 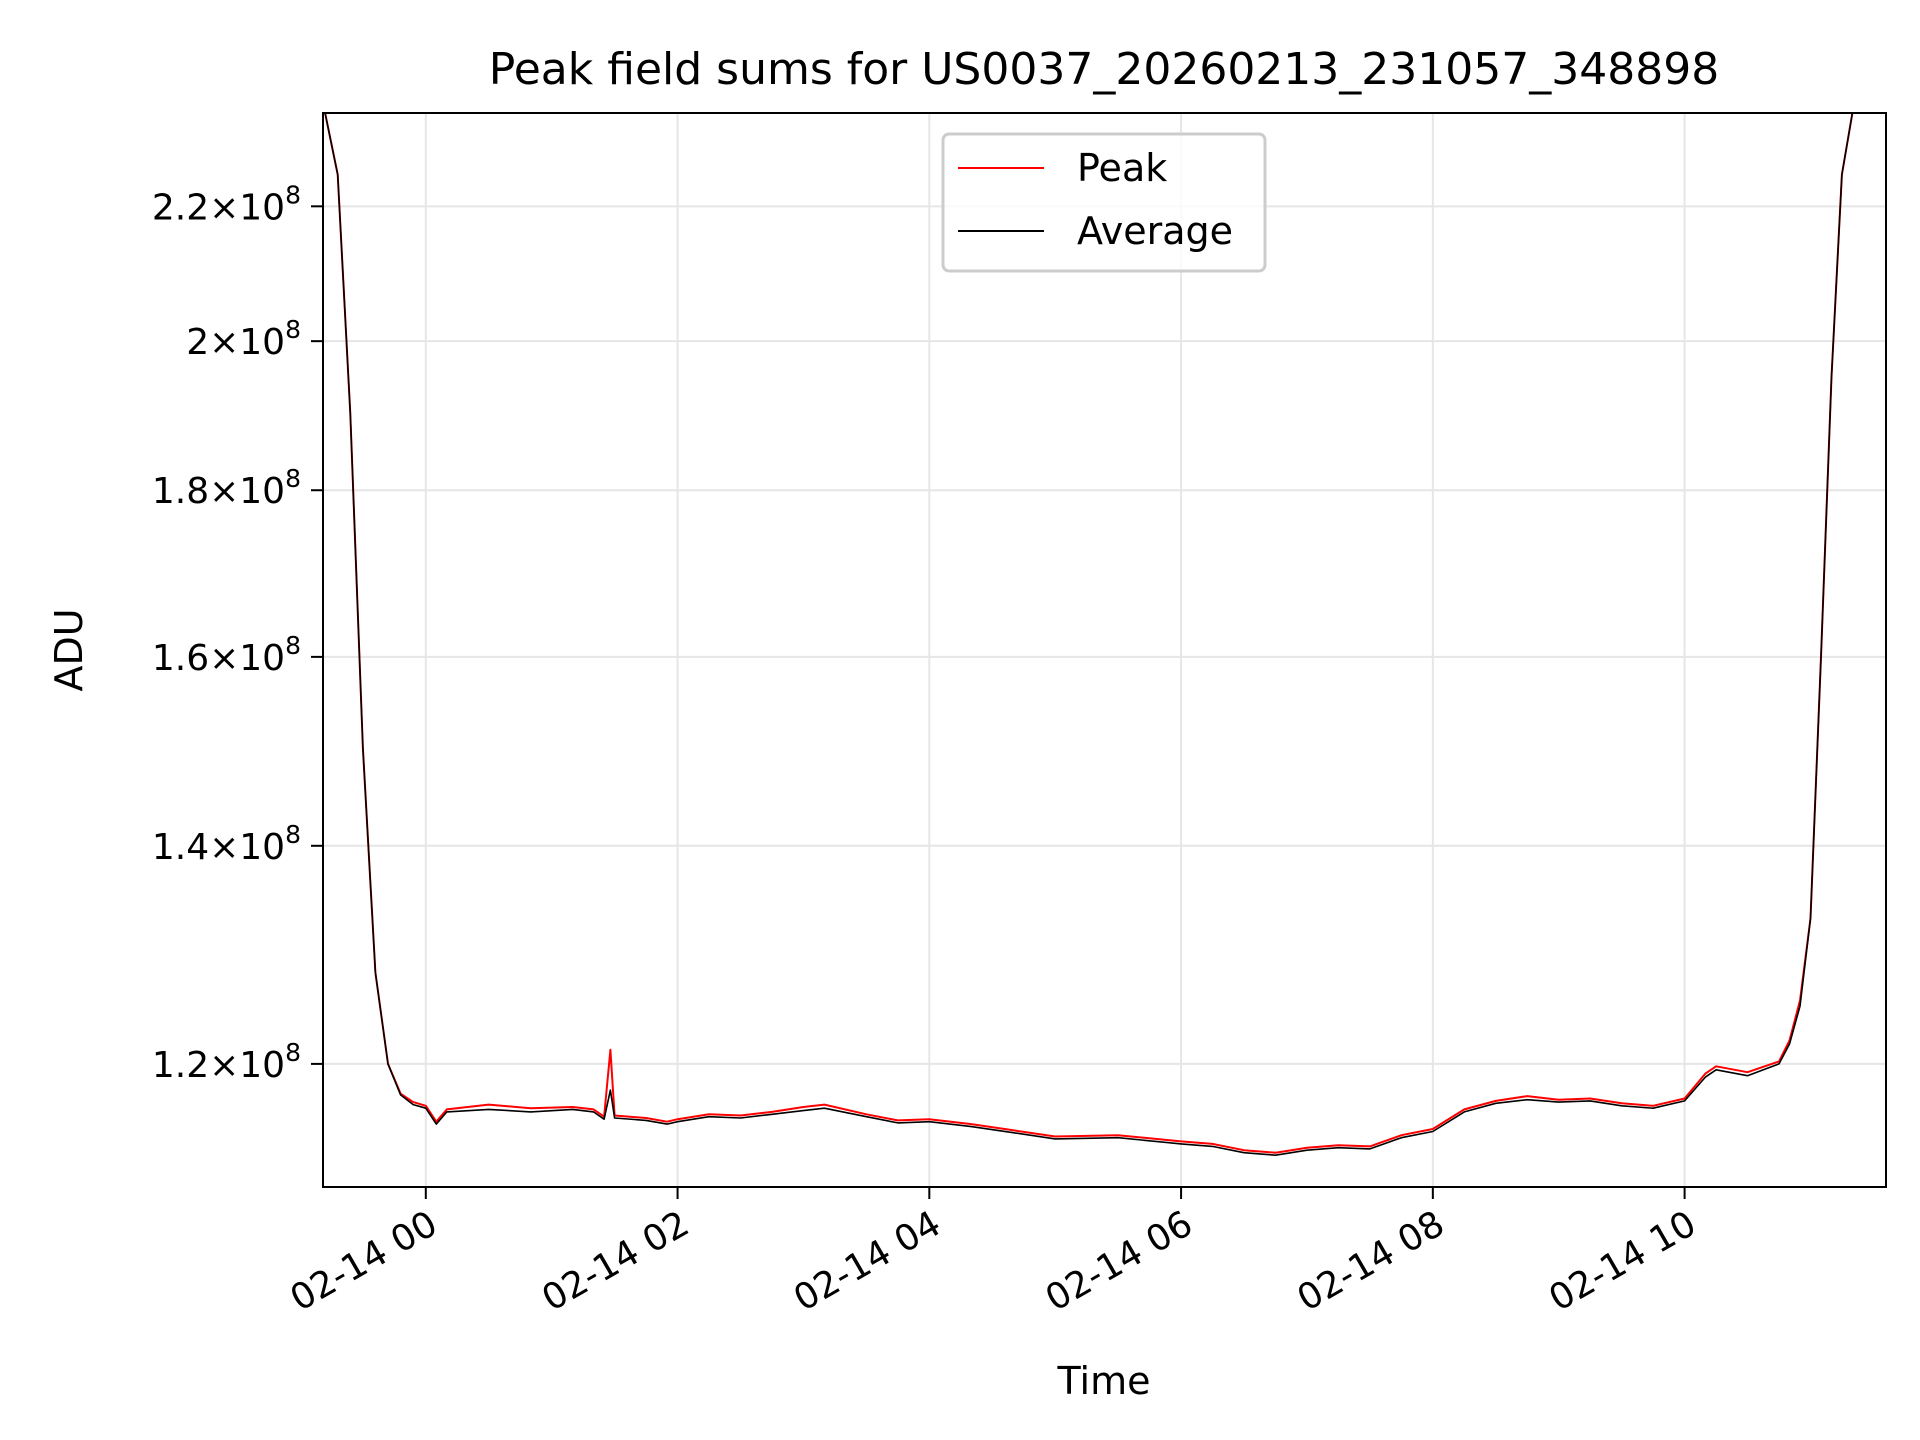 What do you see at coordinates (226, 488) in the screenshot?
I see `y-tick-label: 1.8×108` at bounding box center [226, 488].